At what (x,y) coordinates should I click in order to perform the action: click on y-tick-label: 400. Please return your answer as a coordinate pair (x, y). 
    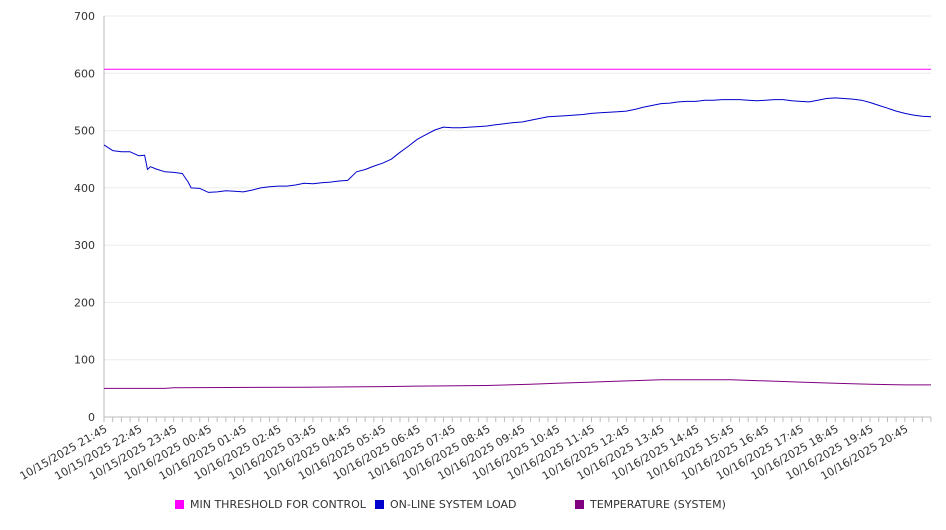
    Looking at the image, I should click on (84, 188).